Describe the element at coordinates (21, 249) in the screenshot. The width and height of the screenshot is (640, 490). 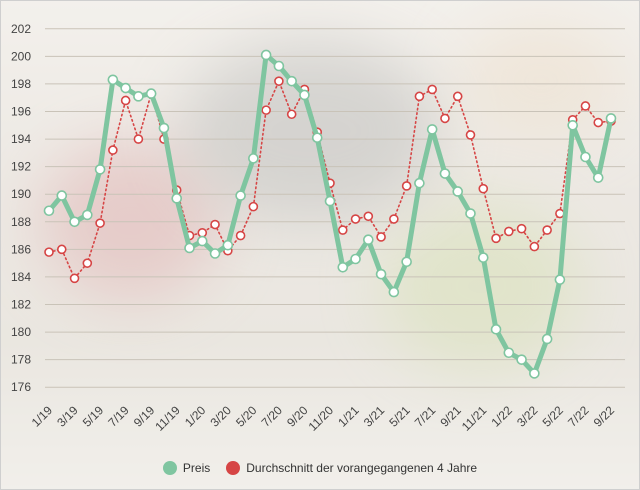
I see `y-tick-label: 186` at that location.